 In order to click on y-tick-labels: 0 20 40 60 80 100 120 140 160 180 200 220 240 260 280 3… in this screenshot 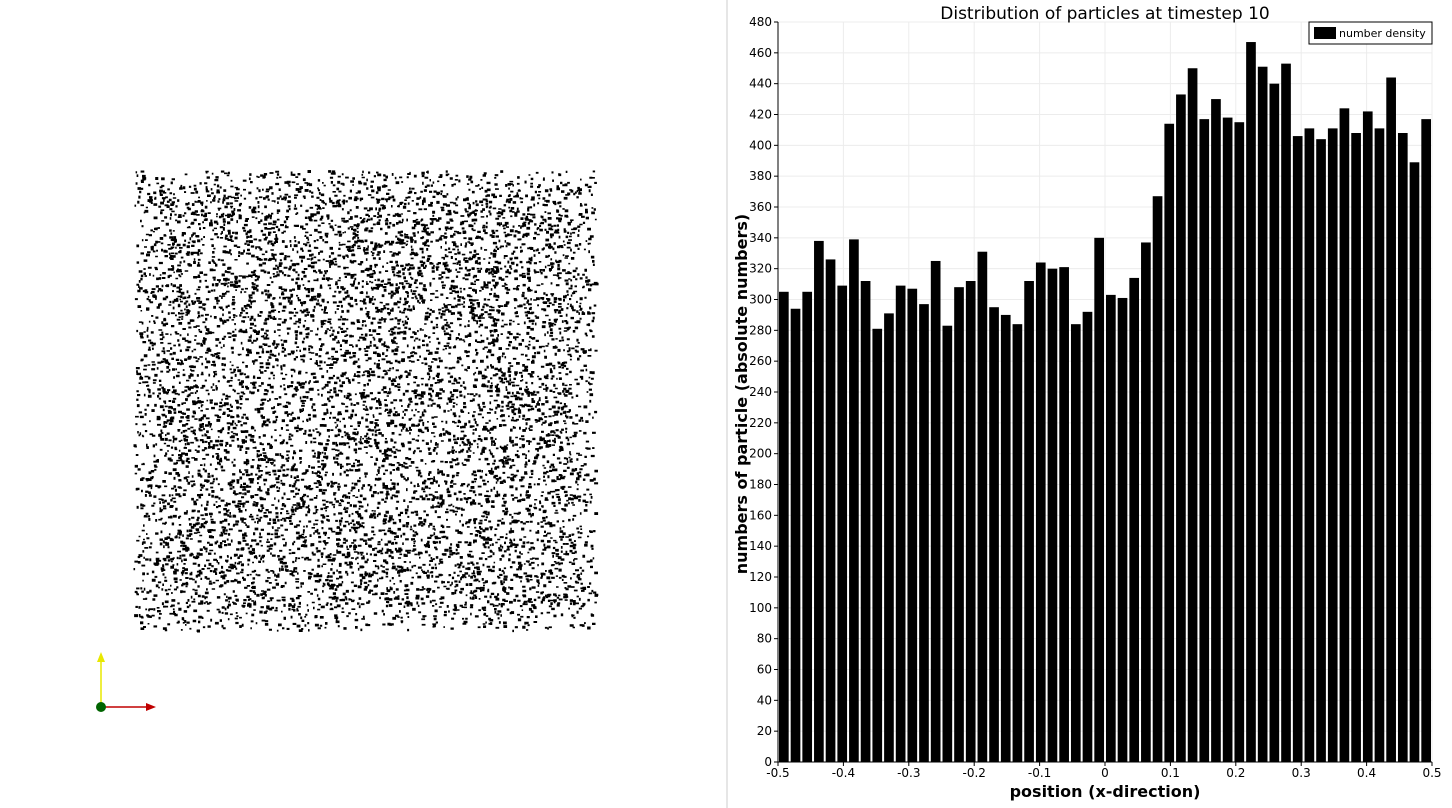, I will do `click(763, 392)`.